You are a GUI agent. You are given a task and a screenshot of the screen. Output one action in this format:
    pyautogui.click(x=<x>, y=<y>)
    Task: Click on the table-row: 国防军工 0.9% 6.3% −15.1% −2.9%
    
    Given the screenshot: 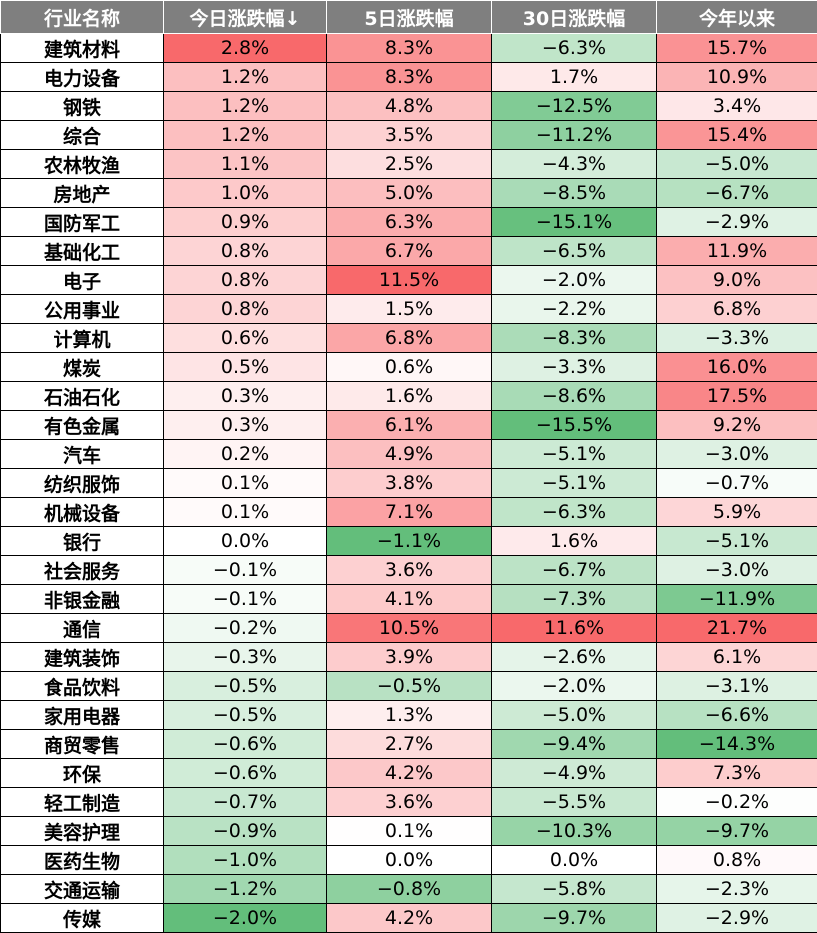 What is the action you would take?
    pyautogui.click(x=408, y=222)
    